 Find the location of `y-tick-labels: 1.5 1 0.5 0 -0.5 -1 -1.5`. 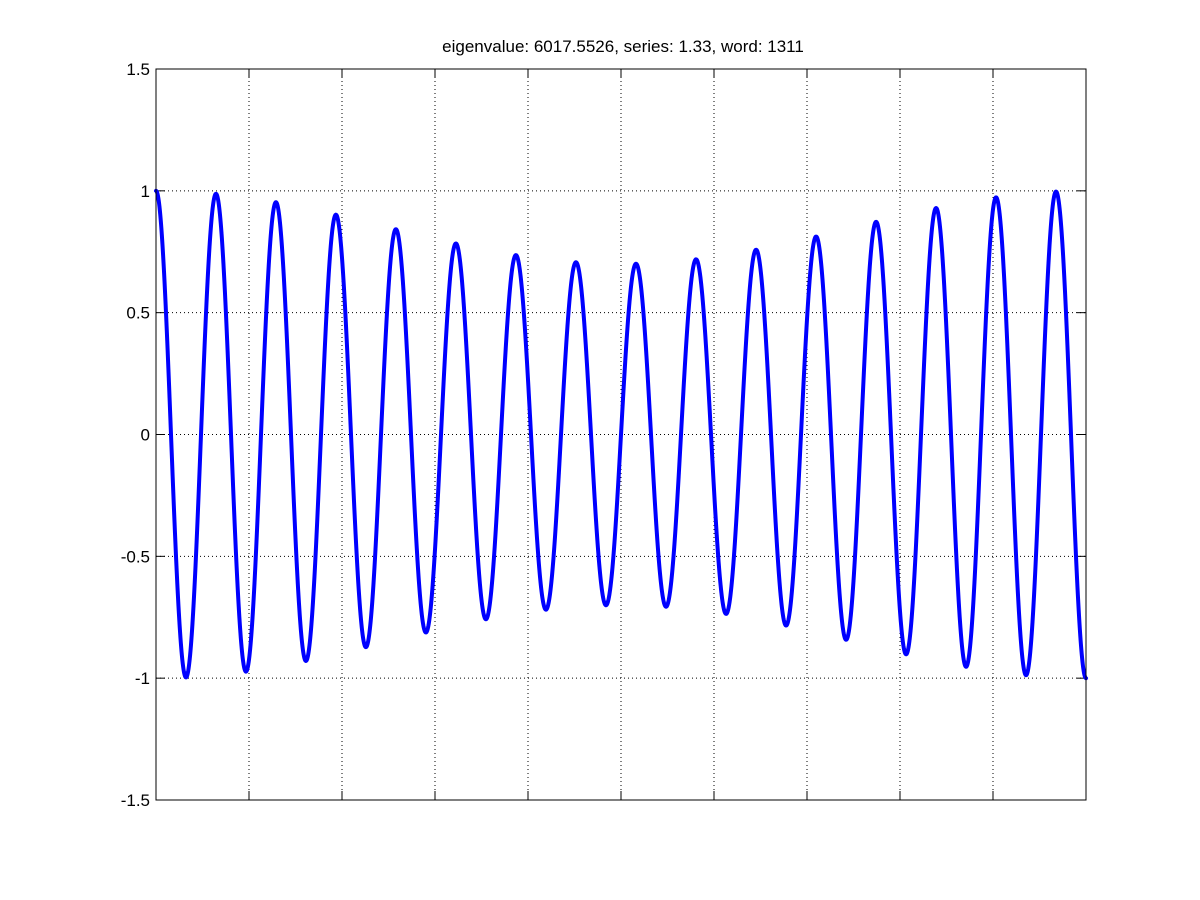

y-tick-labels: 1.5 1 0.5 0 -0.5 -1 -1.5 is located at coordinates (135, 435).